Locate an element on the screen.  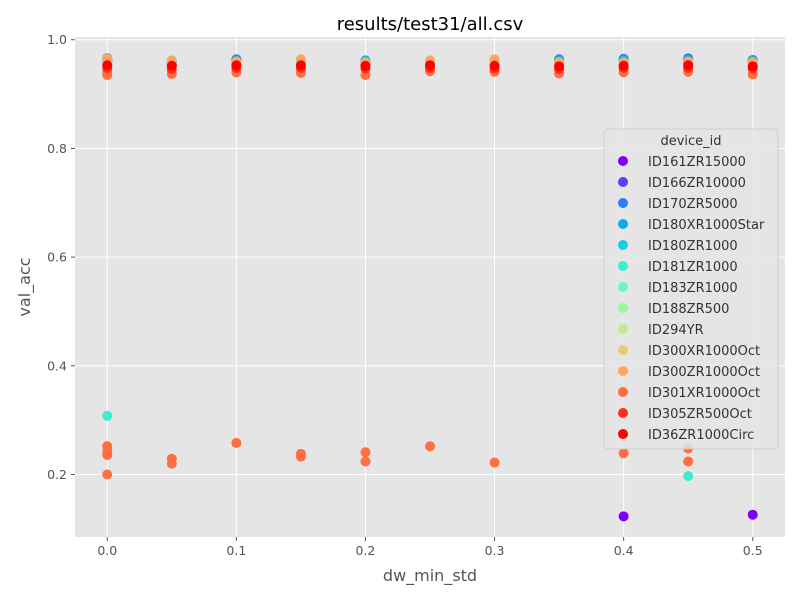
legend-label: ID180ZR1000 is located at coordinates (693, 246).